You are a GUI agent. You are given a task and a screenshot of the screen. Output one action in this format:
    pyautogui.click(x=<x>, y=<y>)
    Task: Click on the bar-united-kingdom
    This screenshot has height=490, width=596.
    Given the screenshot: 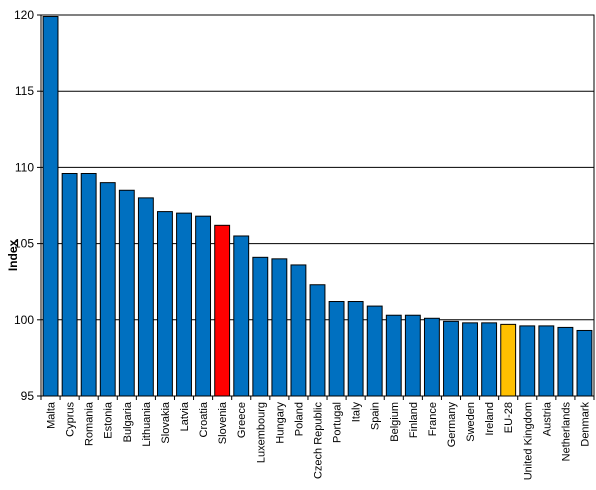 What is the action you would take?
    pyautogui.click(x=527, y=361)
    